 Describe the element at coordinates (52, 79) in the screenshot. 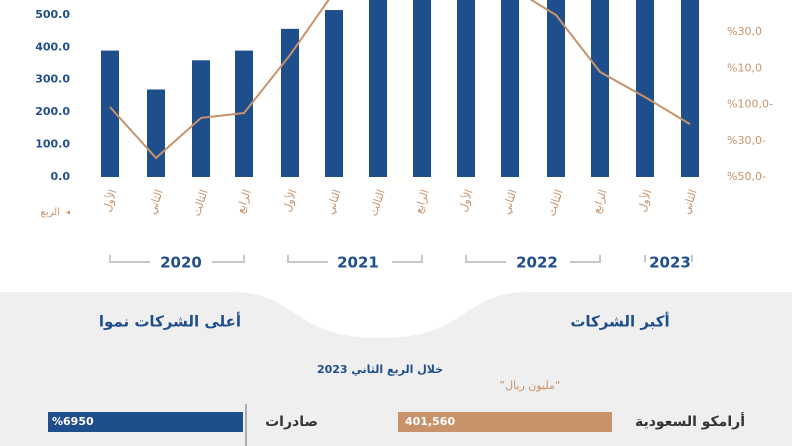

I see `y-tick-label: 300.0` at that location.